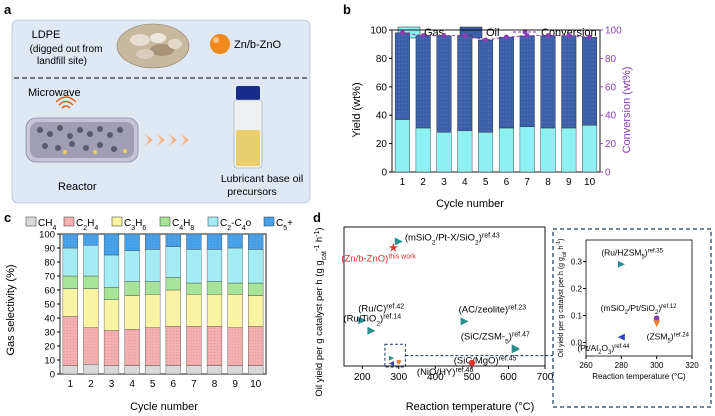  What do you see at coordinates (46, 35) in the screenshot?
I see `ldpe-label: LDPE` at bounding box center [46, 35].